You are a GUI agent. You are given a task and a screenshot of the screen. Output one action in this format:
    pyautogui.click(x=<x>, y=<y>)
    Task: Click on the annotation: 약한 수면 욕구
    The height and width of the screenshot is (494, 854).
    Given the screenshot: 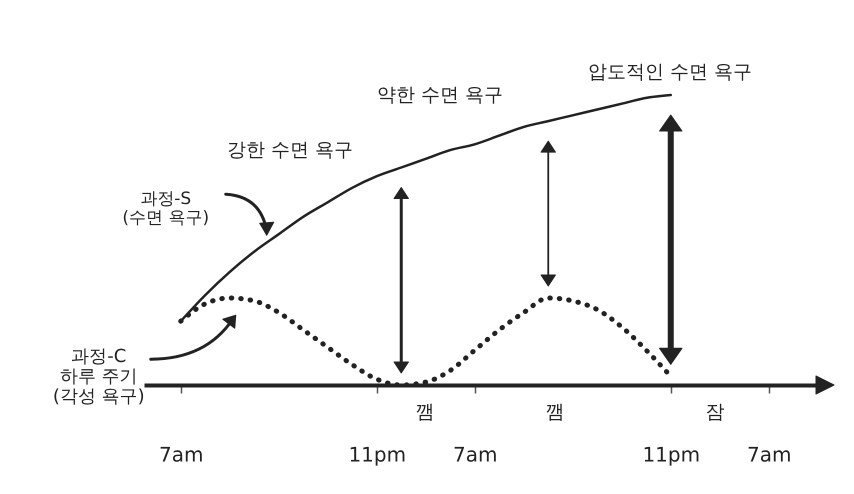 What is the action you would take?
    pyautogui.click(x=440, y=95)
    